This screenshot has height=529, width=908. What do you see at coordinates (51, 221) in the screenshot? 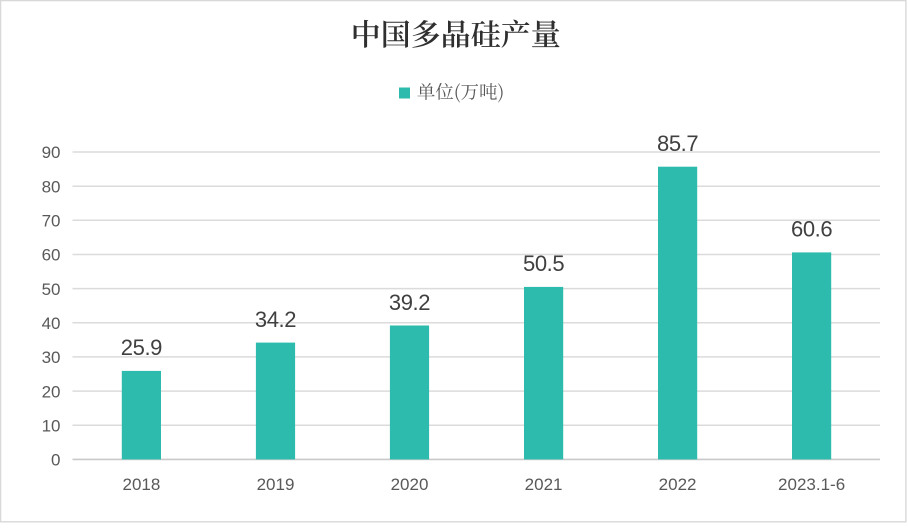
I see `svg-text: 70` at bounding box center [51, 221].